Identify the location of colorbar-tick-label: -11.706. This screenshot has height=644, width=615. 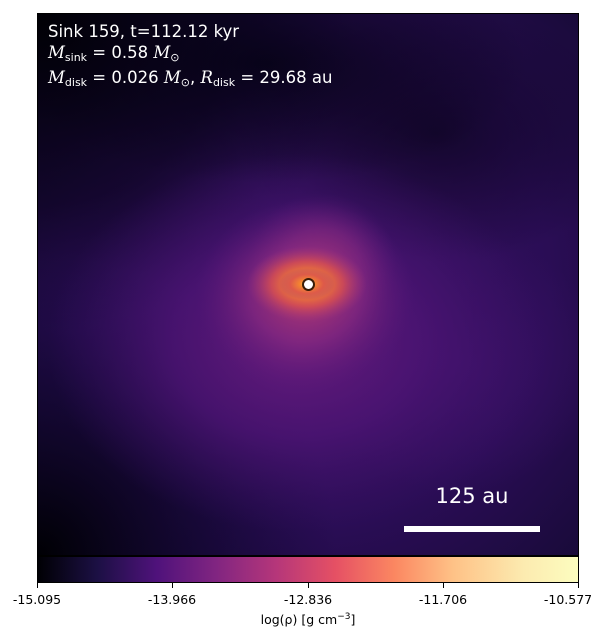
(443, 599).